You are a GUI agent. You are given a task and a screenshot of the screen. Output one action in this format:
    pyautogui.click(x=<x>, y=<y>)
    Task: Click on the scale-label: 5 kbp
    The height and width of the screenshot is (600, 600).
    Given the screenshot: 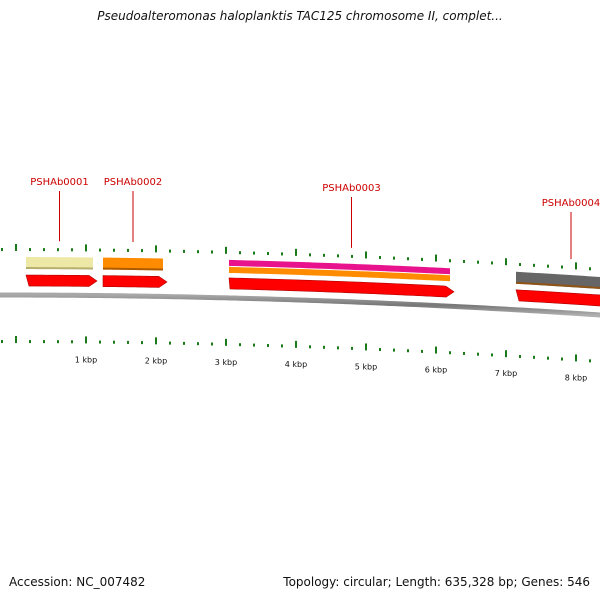 What is the action you would take?
    pyautogui.click(x=366, y=366)
    